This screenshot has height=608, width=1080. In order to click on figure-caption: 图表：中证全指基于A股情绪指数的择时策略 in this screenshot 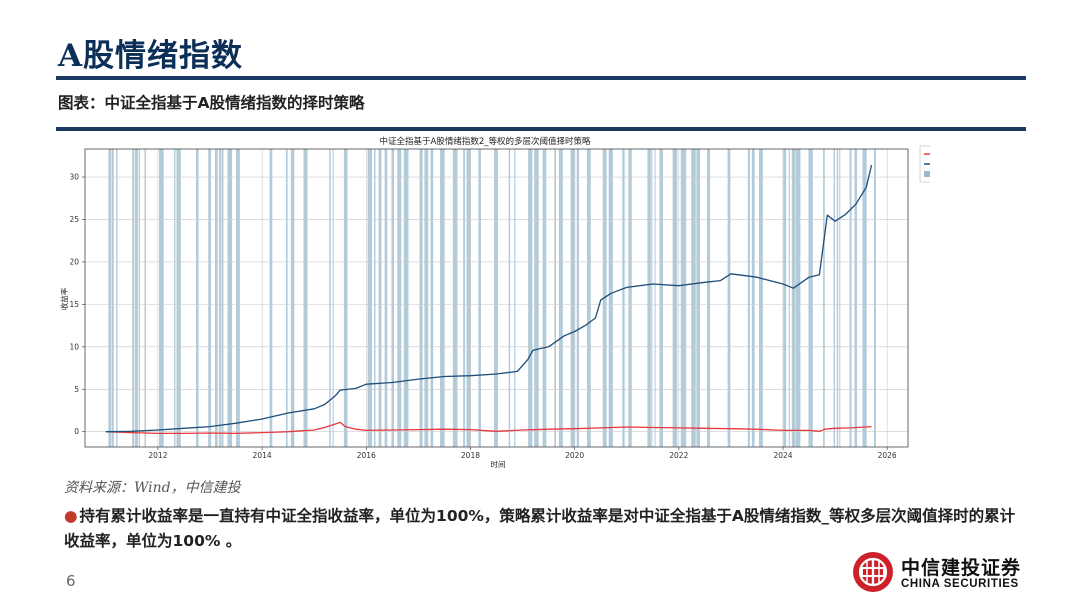, I will do `click(211, 103)`.